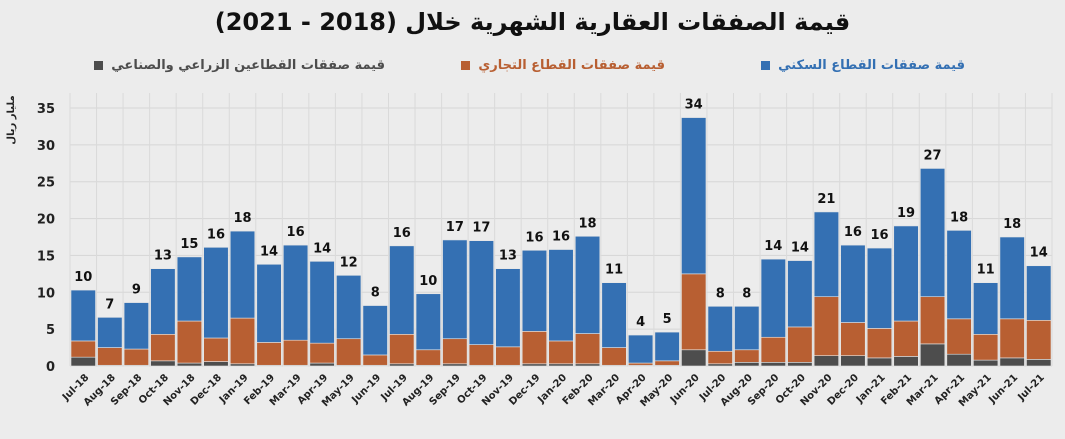  Describe the element at coordinates (349, 262) in the screenshot. I see `data-label: 12` at that location.